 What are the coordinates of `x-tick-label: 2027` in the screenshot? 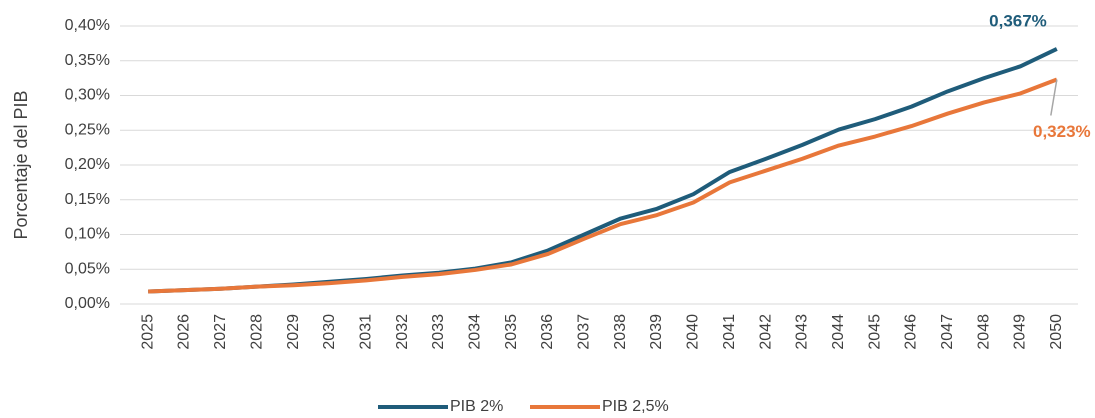 It's located at (220, 332).